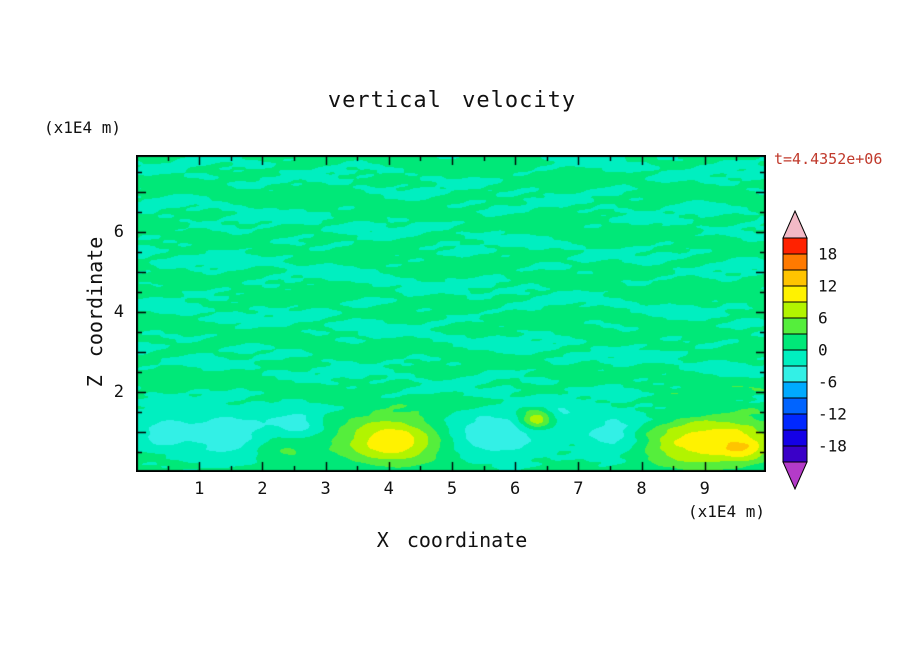  I want to click on colorbar-over-arrow, so click(795, 224).